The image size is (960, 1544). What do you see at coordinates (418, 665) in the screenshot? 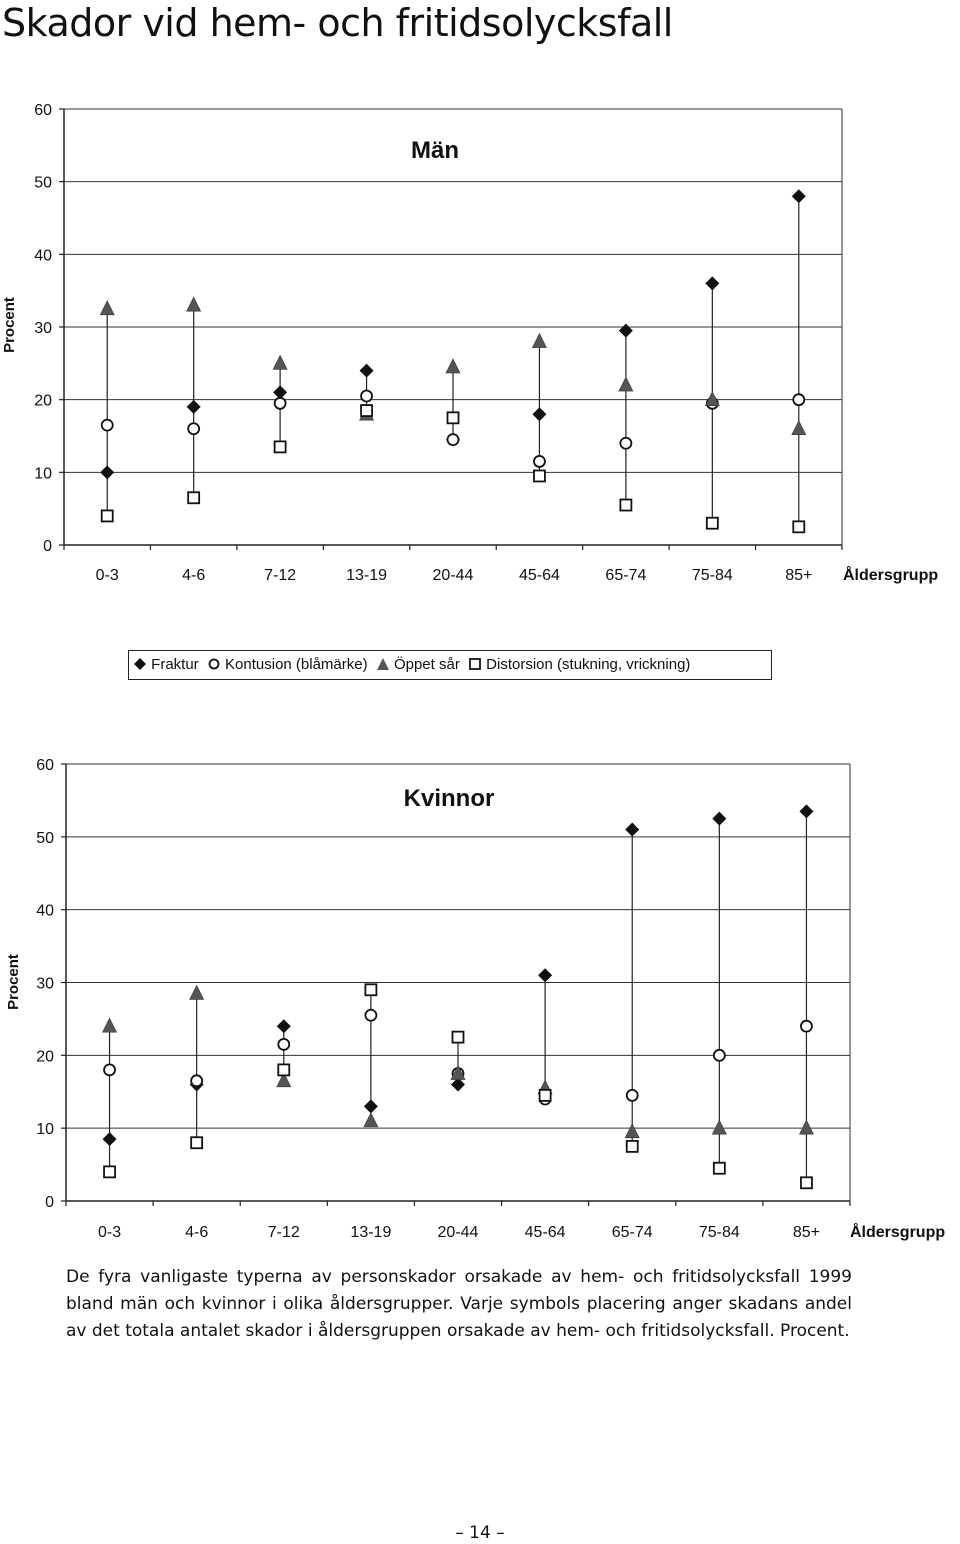
I see `legend-item-oppet-sar: Öppet sår` at bounding box center [418, 665].